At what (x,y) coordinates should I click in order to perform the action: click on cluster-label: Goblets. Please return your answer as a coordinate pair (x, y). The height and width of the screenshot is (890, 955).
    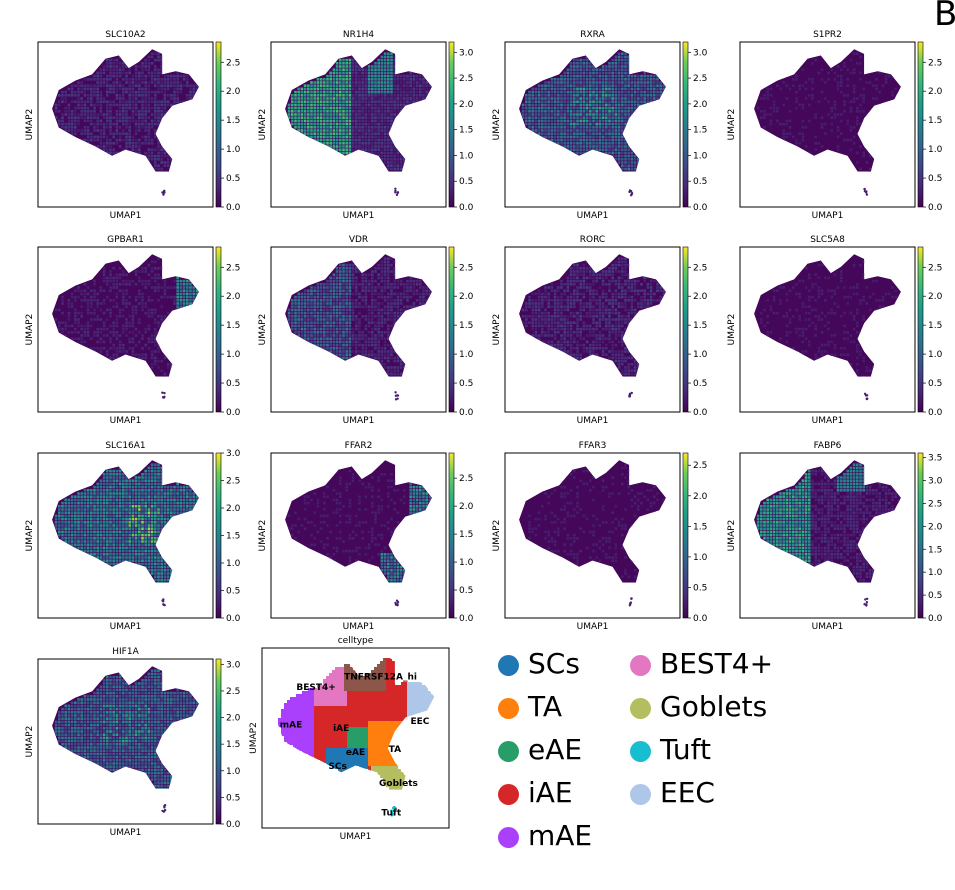
    Looking at the image, I should click on (398, 784).